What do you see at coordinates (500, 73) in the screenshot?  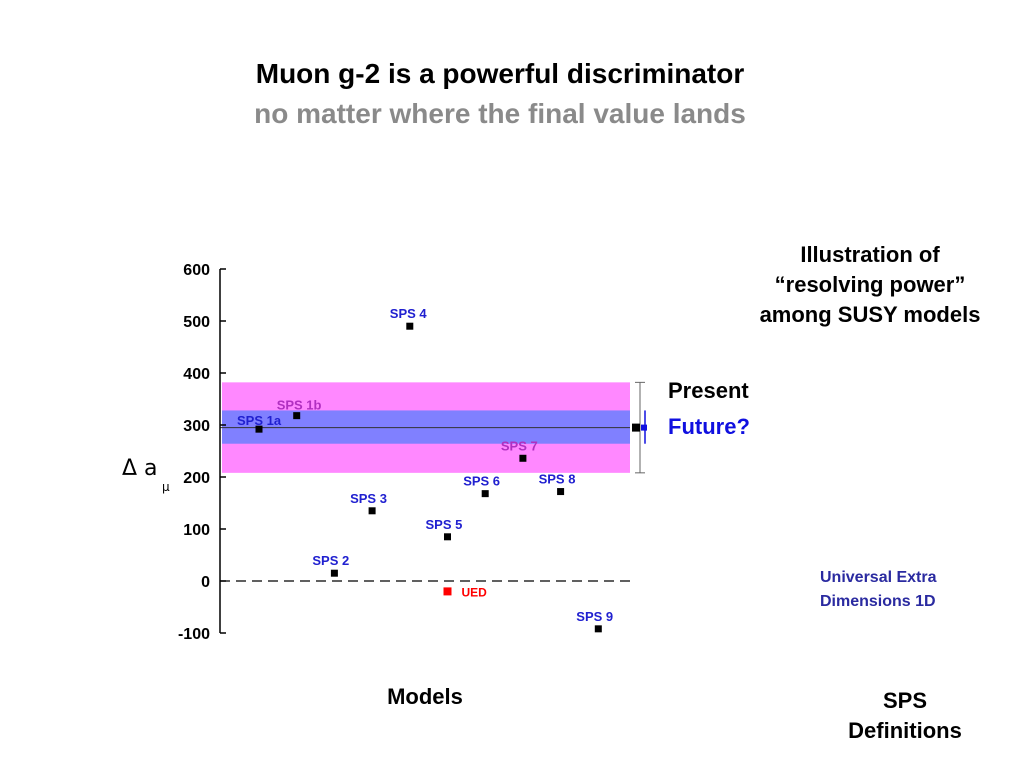 I see `slide-title: Muon g-2 is a powerful discriminator` at bounding box center [500, 73].